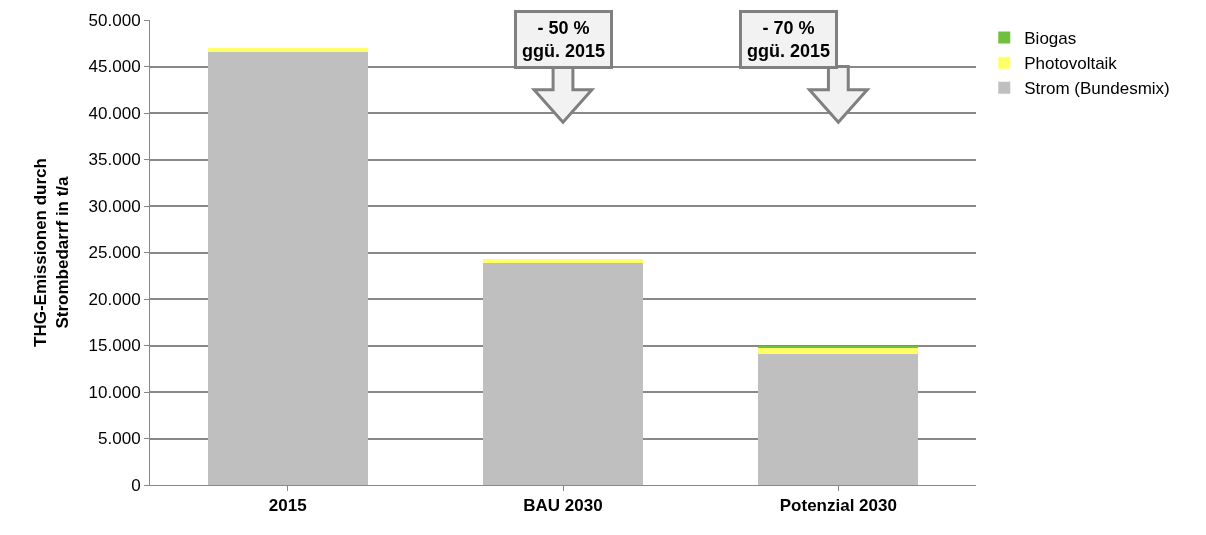  Describe the element at coordinates (114, 253) in the screenshot. I see `y-tick-label: 25.000` at that location.